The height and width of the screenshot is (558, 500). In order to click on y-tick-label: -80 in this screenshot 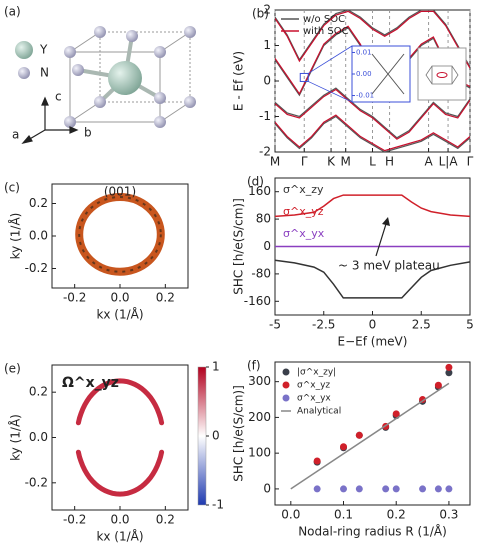, I will do `click(261, 273)`.